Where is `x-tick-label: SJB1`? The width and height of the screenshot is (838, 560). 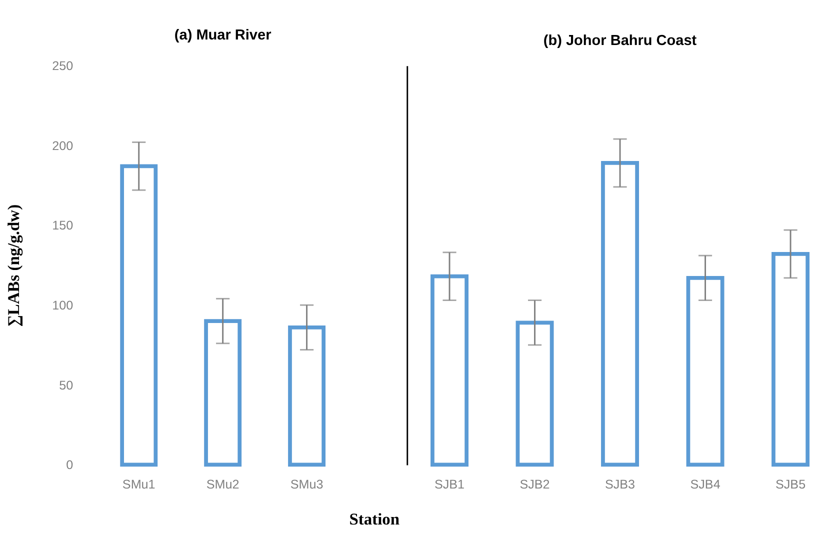 x-tick-label: SJB1 is located at coordinates (449, 484).